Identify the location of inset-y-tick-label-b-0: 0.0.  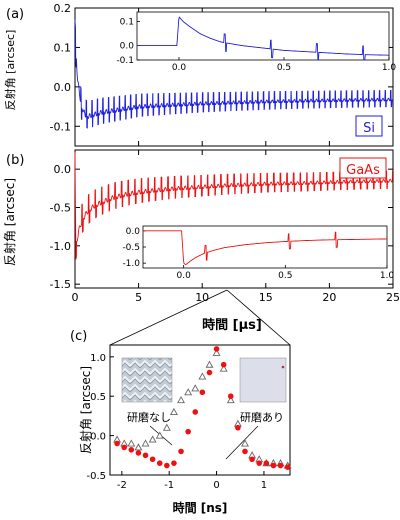
(133, 232).